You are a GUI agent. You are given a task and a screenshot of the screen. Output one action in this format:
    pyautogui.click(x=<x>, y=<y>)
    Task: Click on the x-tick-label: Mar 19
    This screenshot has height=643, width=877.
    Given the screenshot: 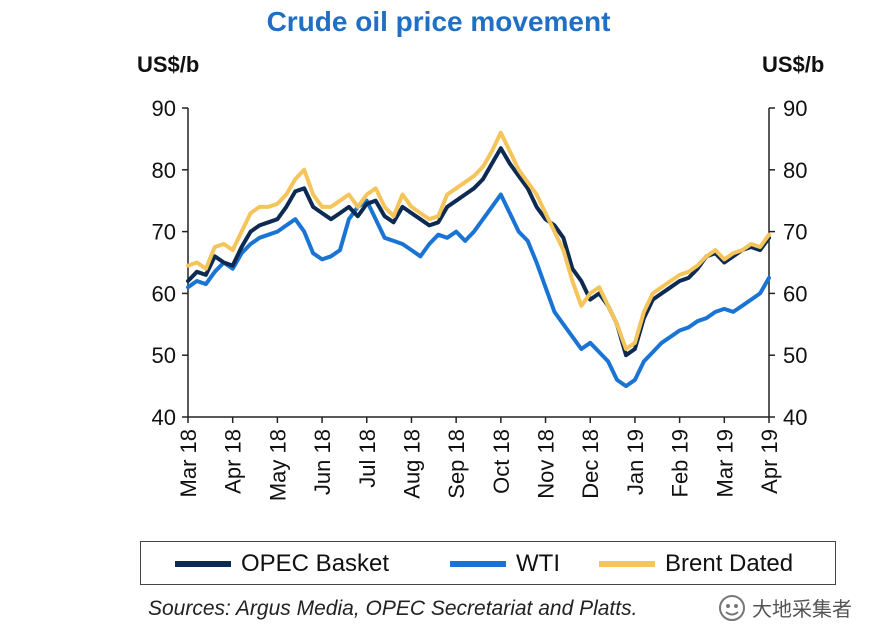 What is the action you would take?
    pyautogui.click(x=724, y=463)
    